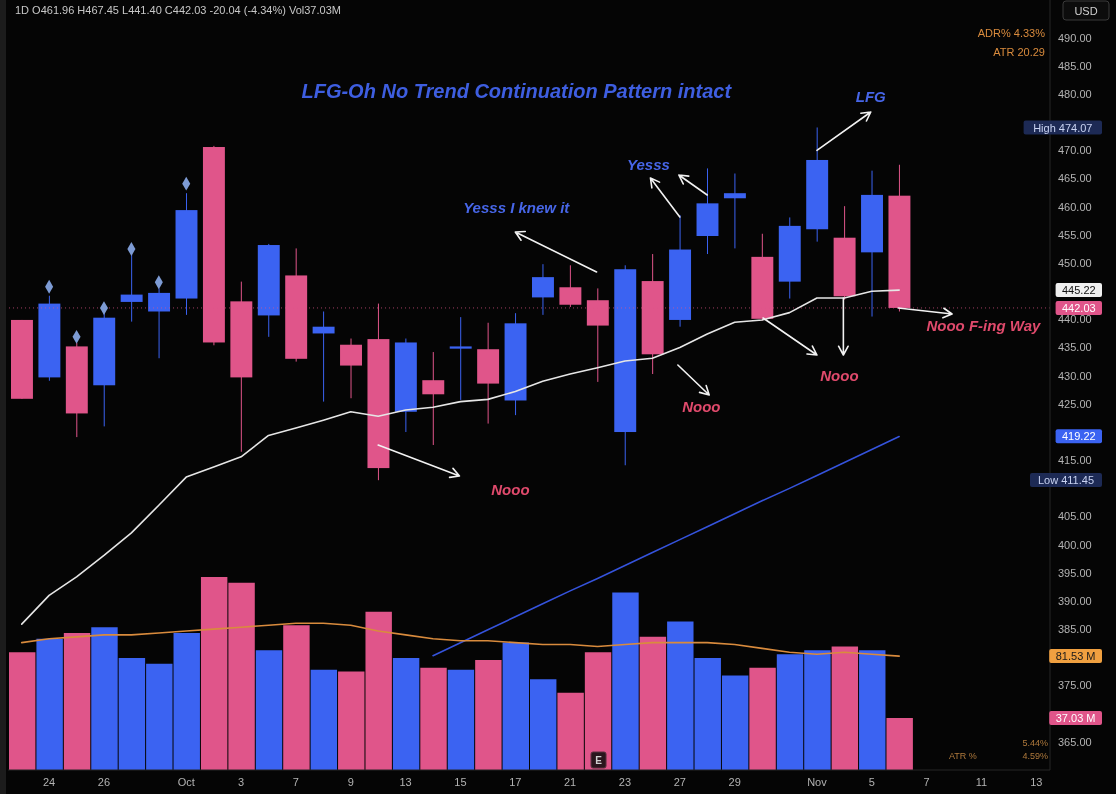  Describe the element at coordinates (570, 781) in the screenshot. I see `x-tick-label: 21` at that location.